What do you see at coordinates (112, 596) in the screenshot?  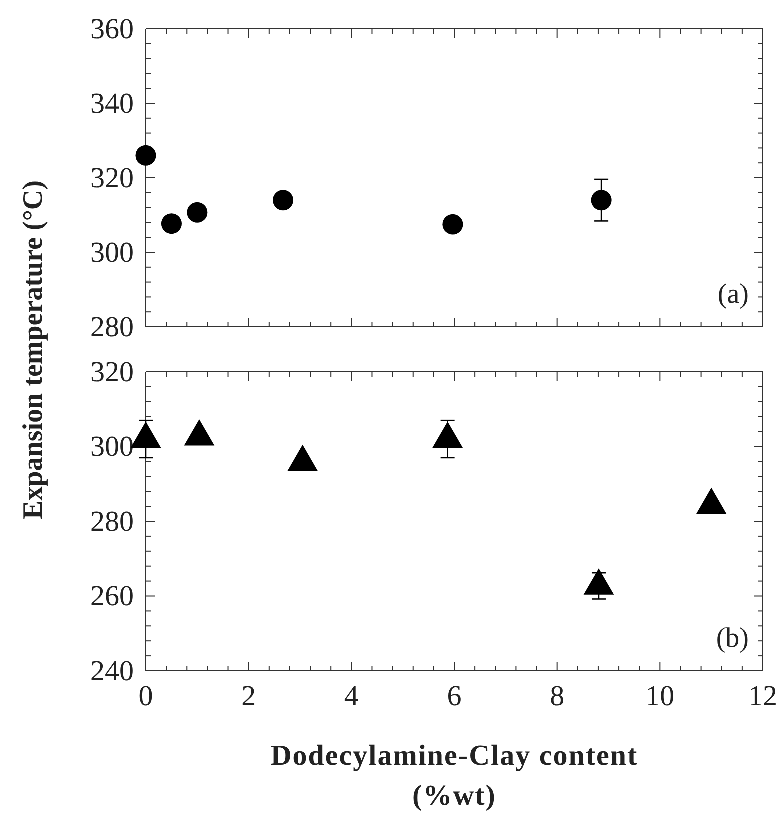 I see `y-tick-label: 260` at bounding box center [112, 596].